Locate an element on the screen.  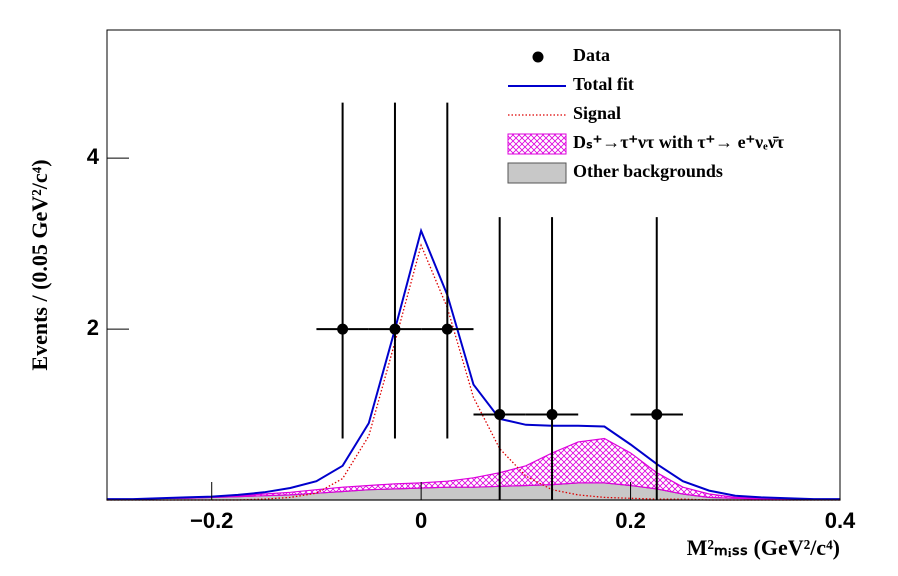
y-tick-label: 4 is located at coordinates (93, 156).